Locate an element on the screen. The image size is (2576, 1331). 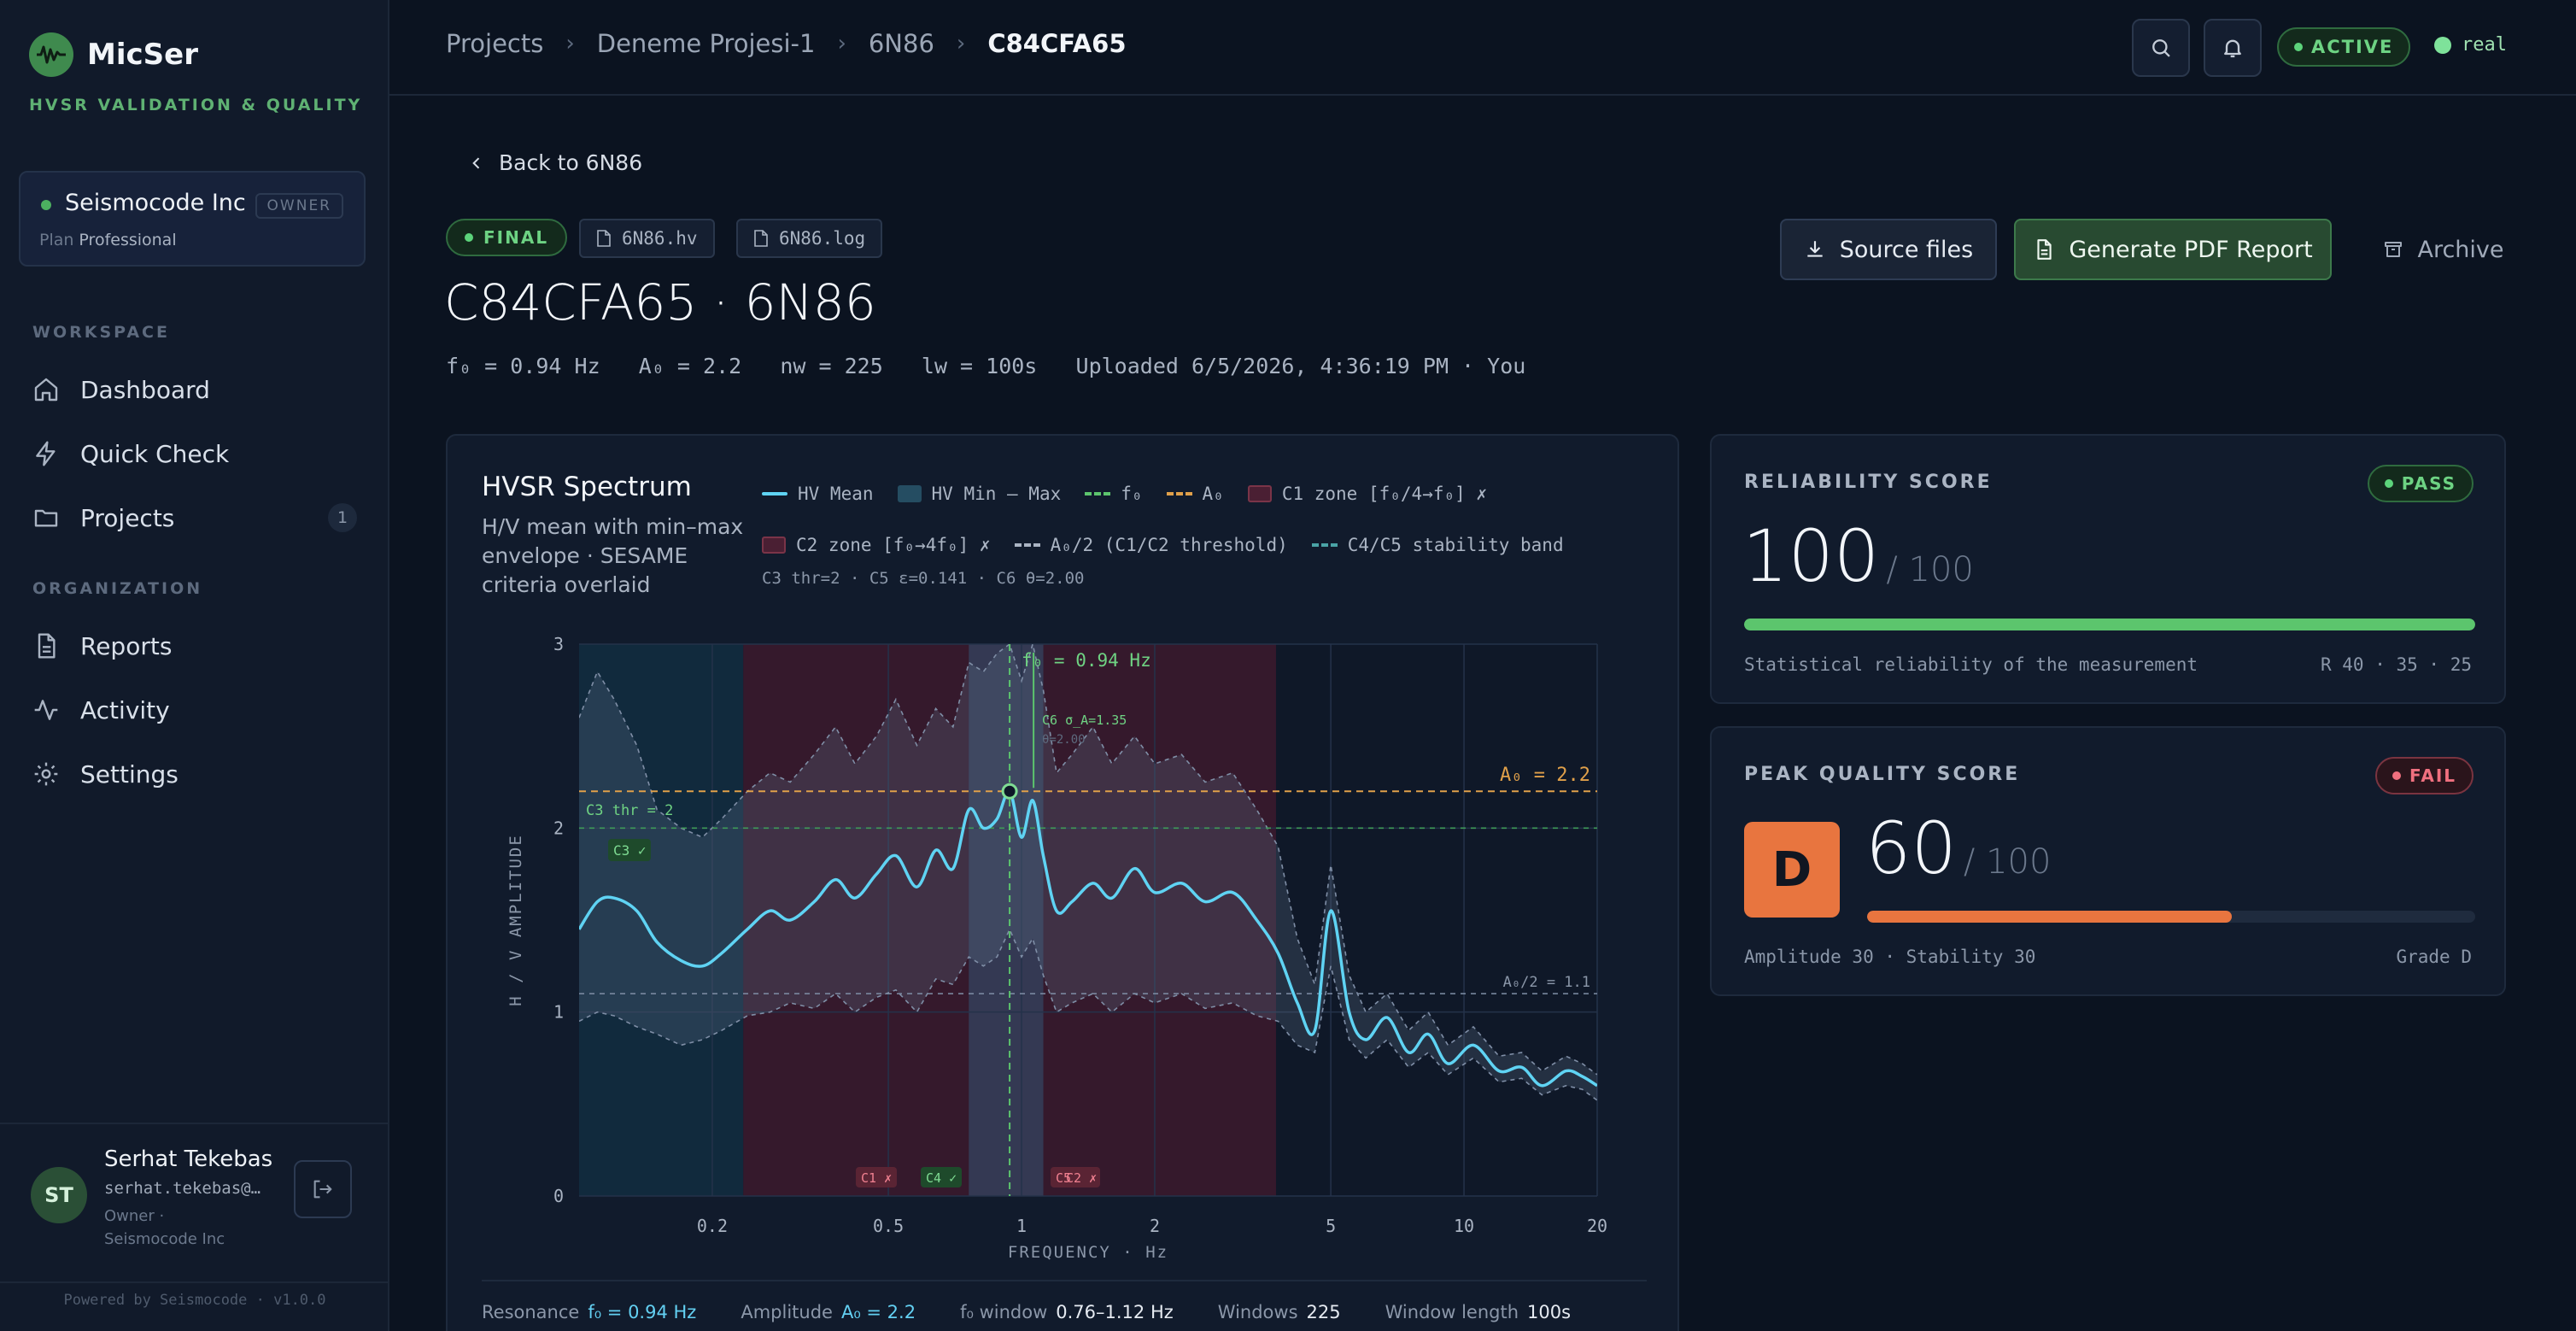
c3-pass-label: C3 ✓ is located at coordinates (630, 850).